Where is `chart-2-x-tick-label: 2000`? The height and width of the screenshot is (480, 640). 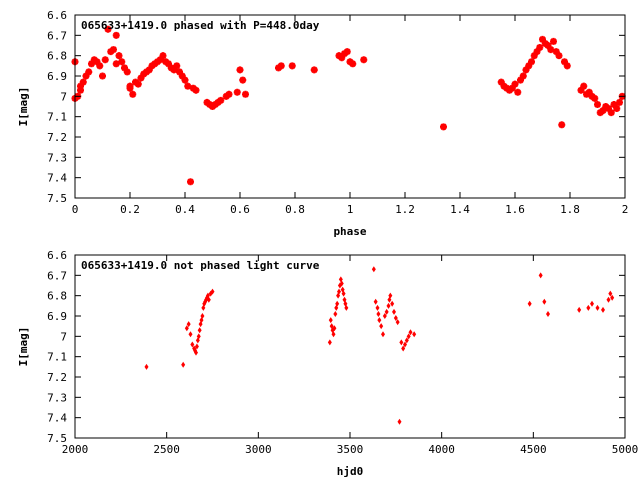 chart-2-x-tick-label: 2000 is located at coordinates (75, 449).